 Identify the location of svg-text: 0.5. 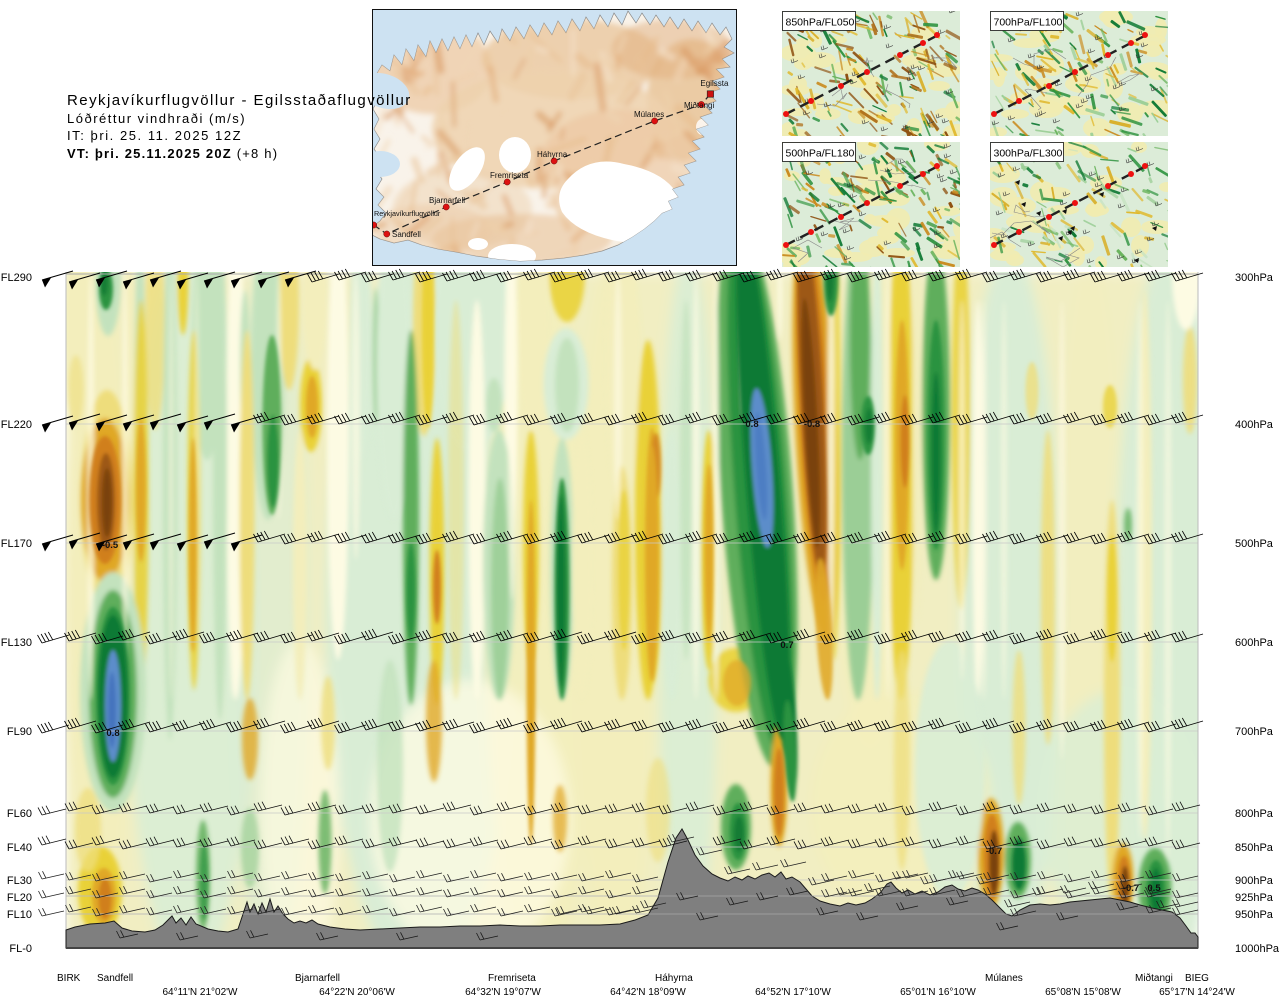
(1154, 888).